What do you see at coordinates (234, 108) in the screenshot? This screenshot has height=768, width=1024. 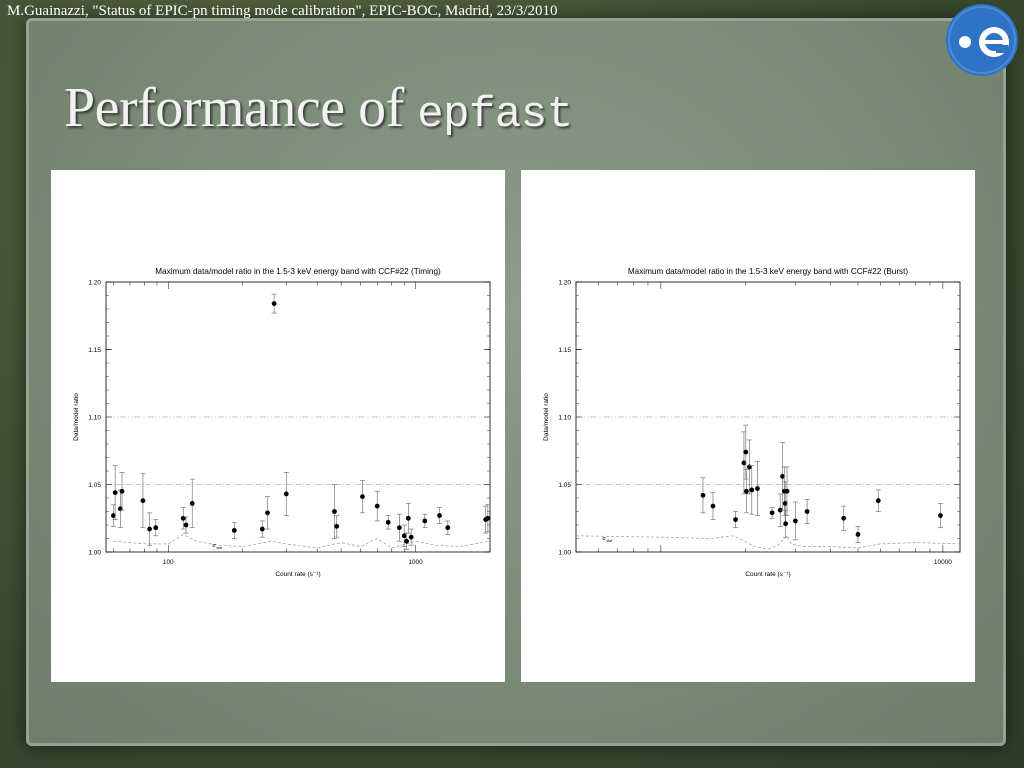 I see `title-text: Performance of` at bounding box center [234, 108].